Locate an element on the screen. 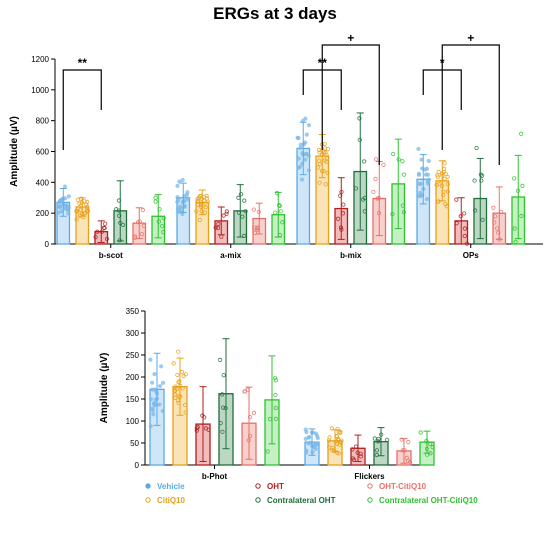  y-tick-label: 400 is located at coordinates (43, 182).